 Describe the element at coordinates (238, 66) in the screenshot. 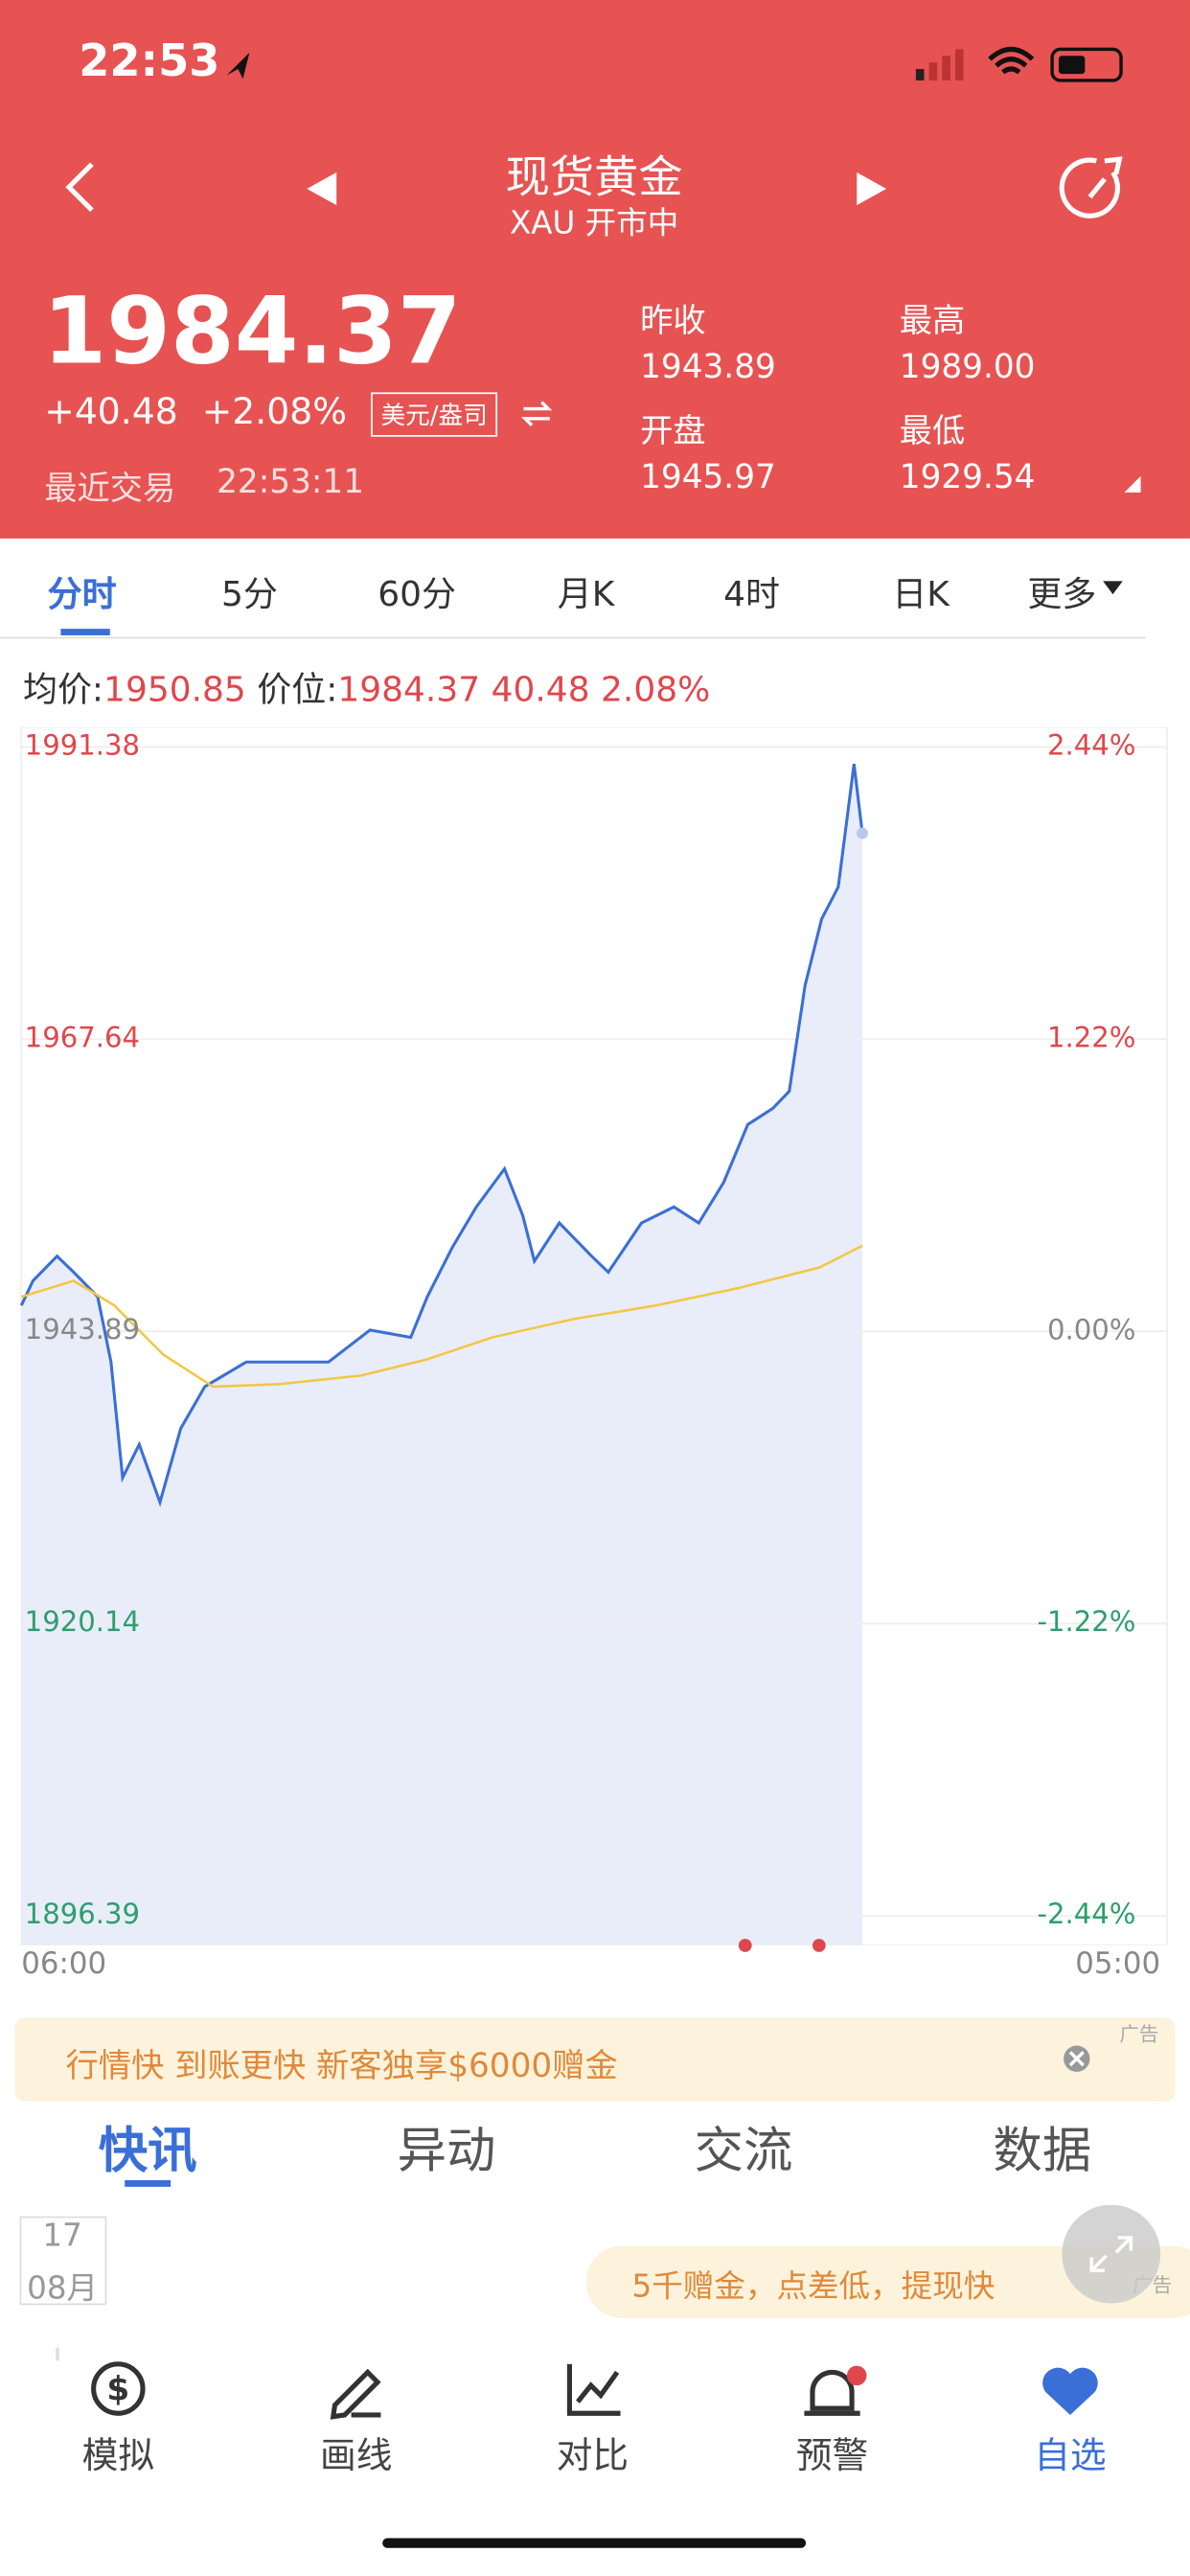

I see `location-icon` at that location.